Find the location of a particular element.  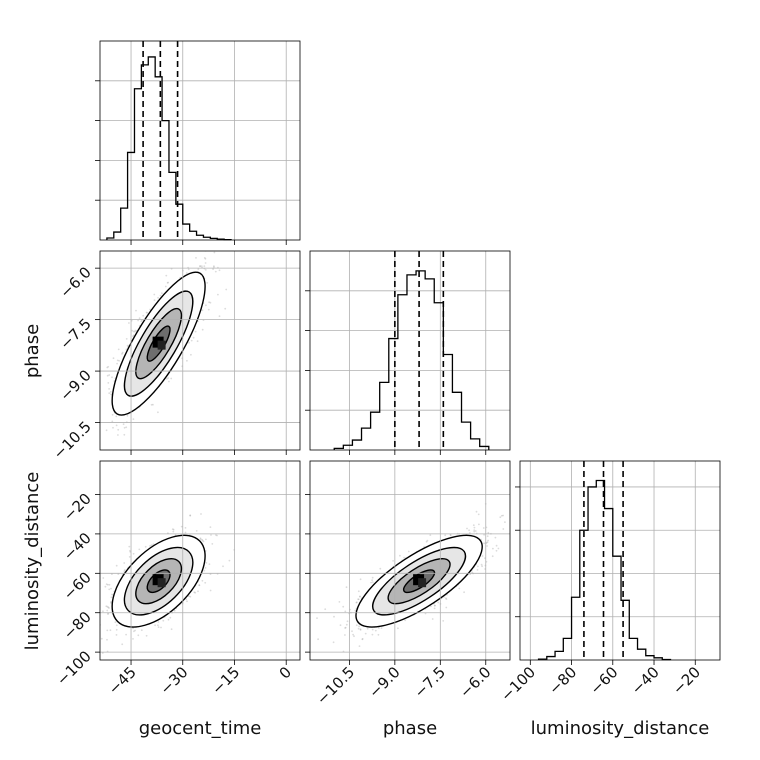

hist-luminosity-distance-frame is located at coordinates (620, 560).